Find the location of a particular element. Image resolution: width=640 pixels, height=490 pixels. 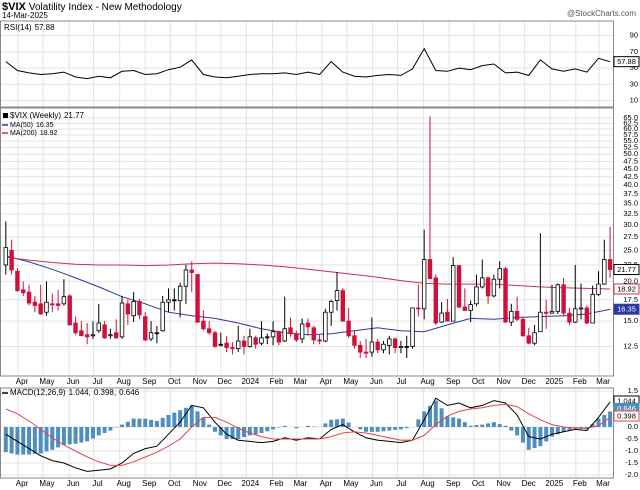

x-tick-label: Aug is located at coordinates (427, 381).